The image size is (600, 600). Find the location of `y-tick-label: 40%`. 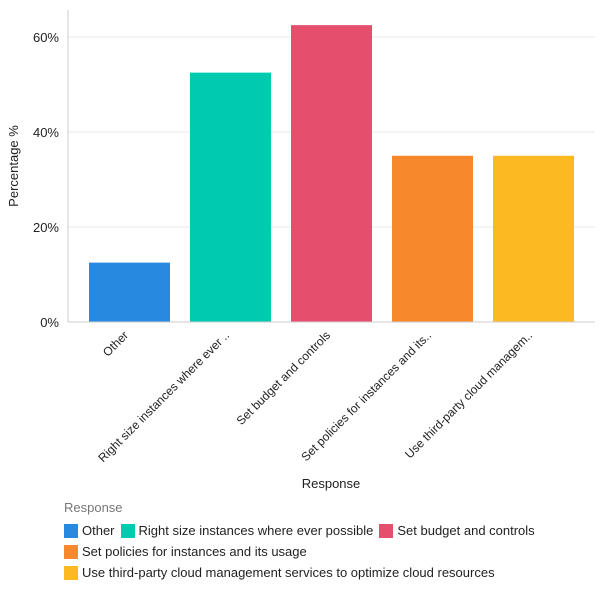

y-tick-label: 40% is located at coordinates (46, 132).